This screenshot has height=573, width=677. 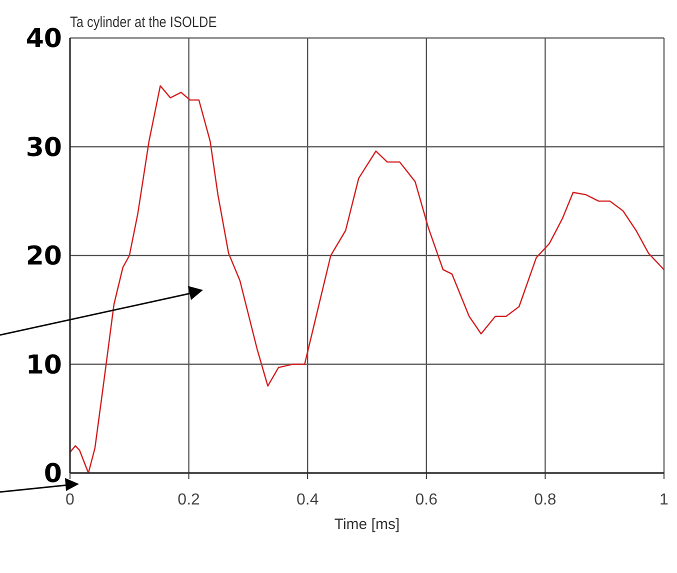 I want to click on x-tick-label: 0.4, so click(x=307, y=499).